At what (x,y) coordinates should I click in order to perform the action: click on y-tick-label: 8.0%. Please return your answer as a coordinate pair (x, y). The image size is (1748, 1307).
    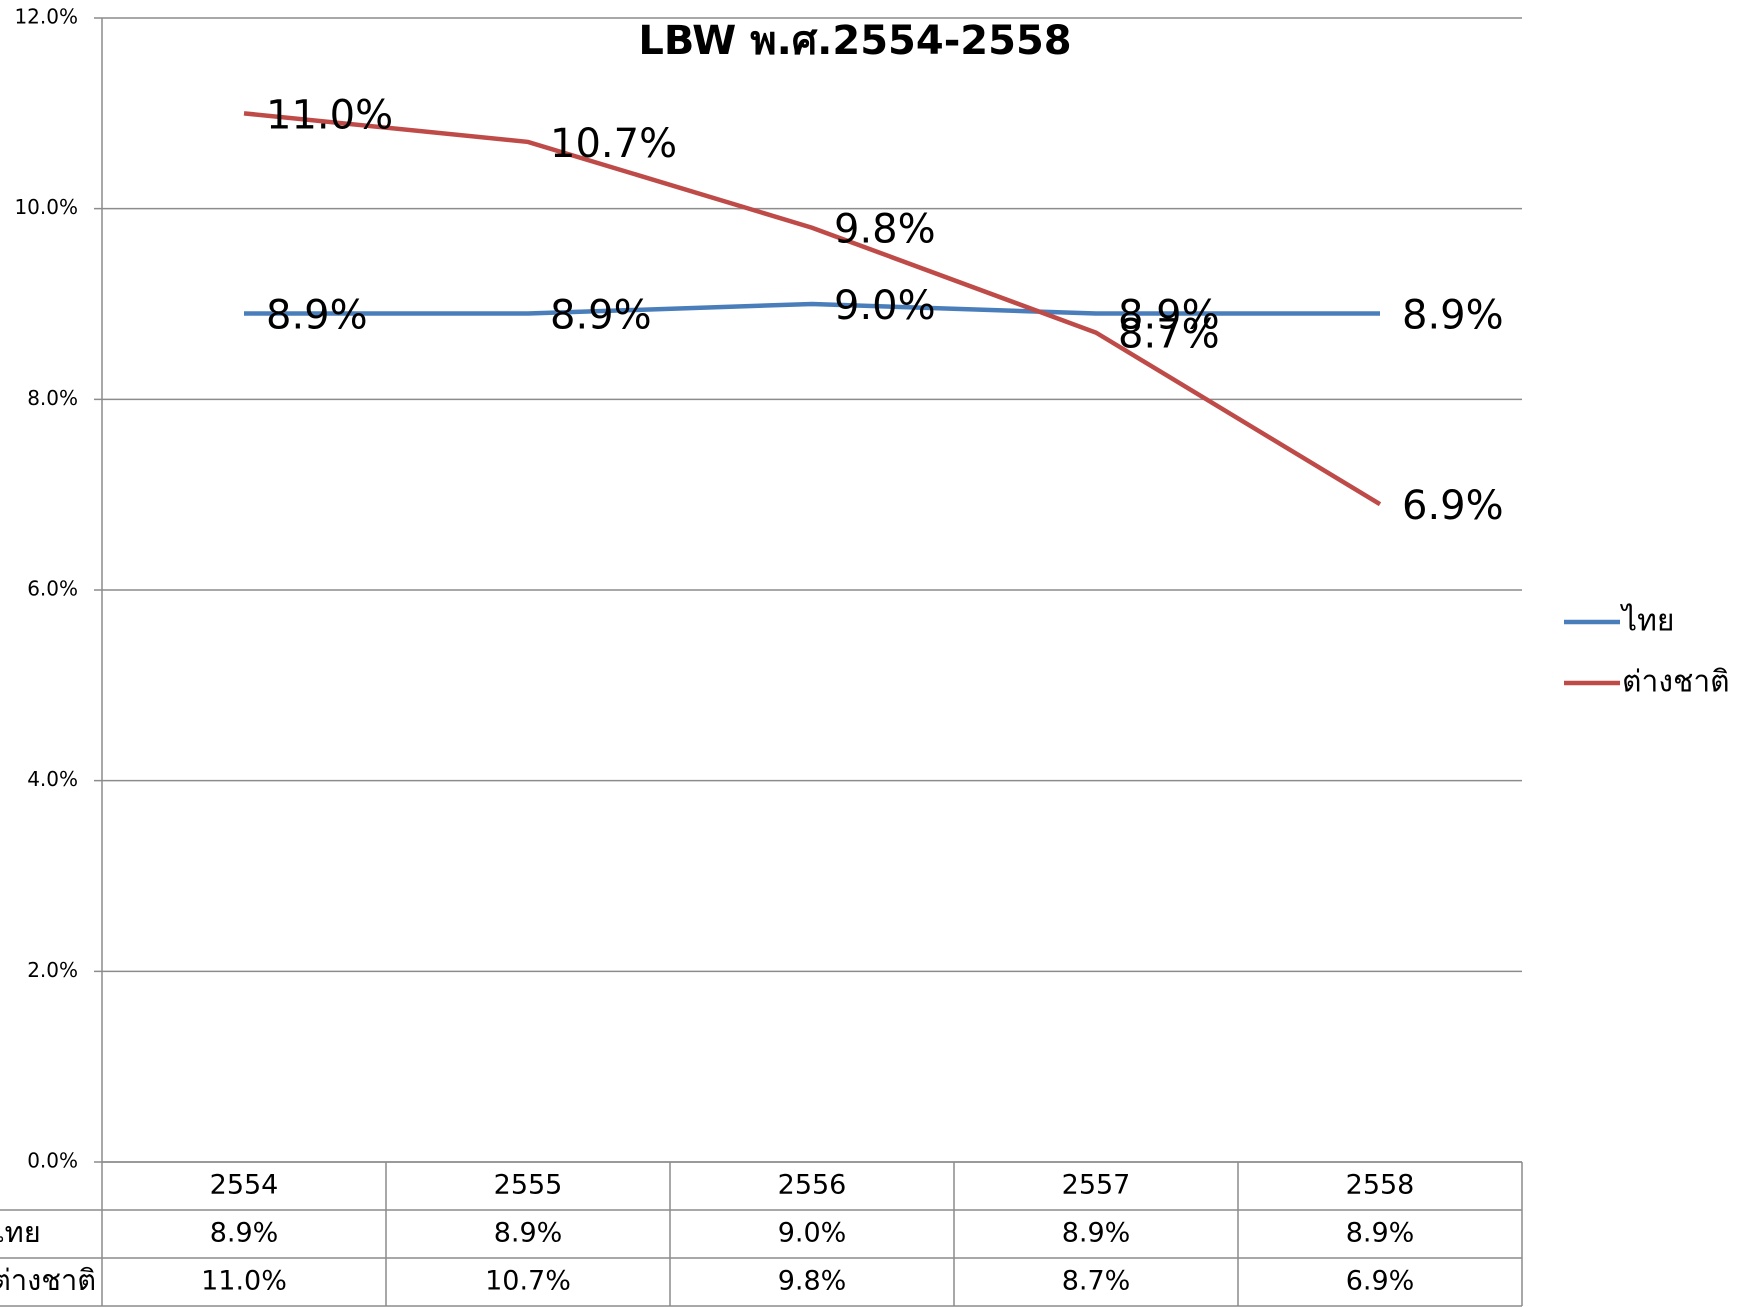
    Looking at the image, I should click on (52, 398).